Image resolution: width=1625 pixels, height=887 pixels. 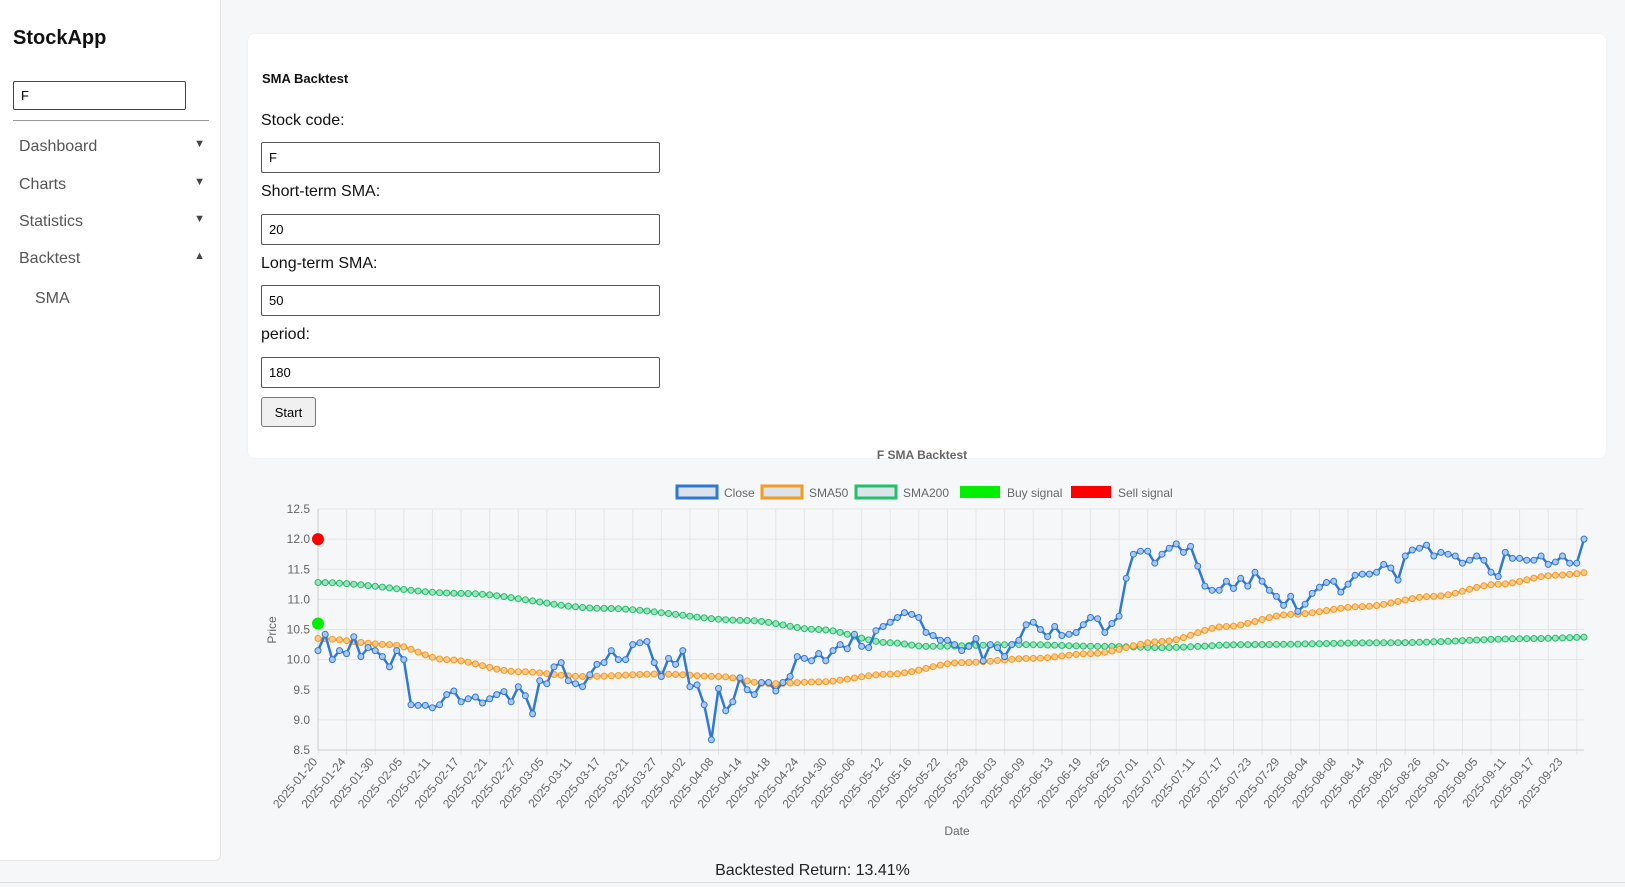 What do you see at coordinates (460, 300) in the screenshot?
I see `long-sma-input` at bounding box center [460, 300].